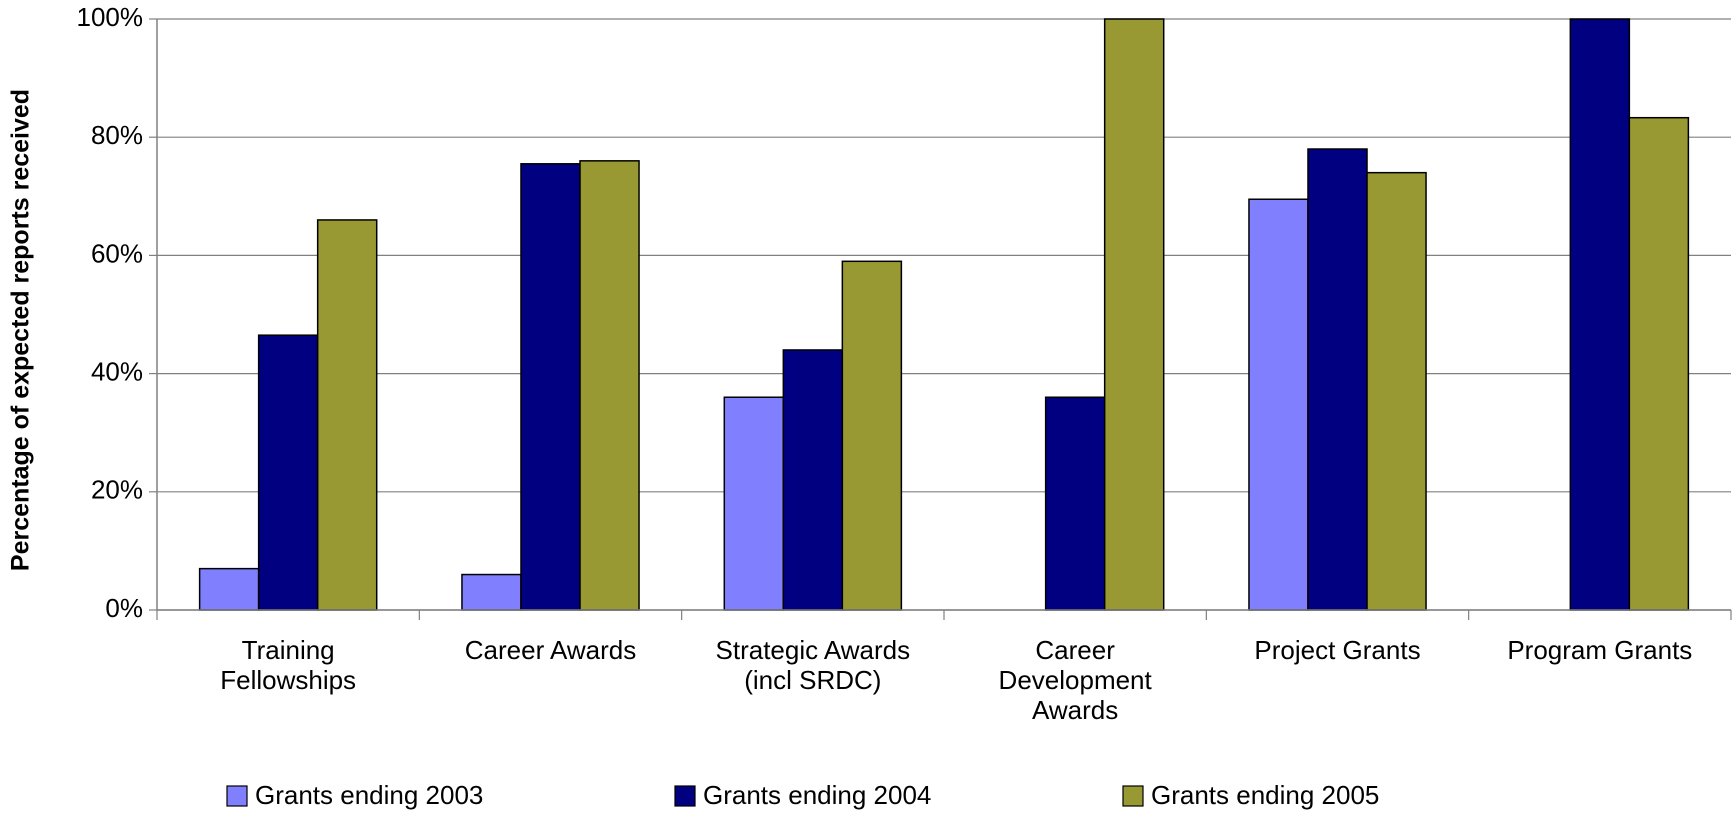 This screenshot has height=817, width=1734. What do you see at coordinates (117, 490) in the screenshot?
I see `y-tick-label: 20%` at bounding box center [117, 490].